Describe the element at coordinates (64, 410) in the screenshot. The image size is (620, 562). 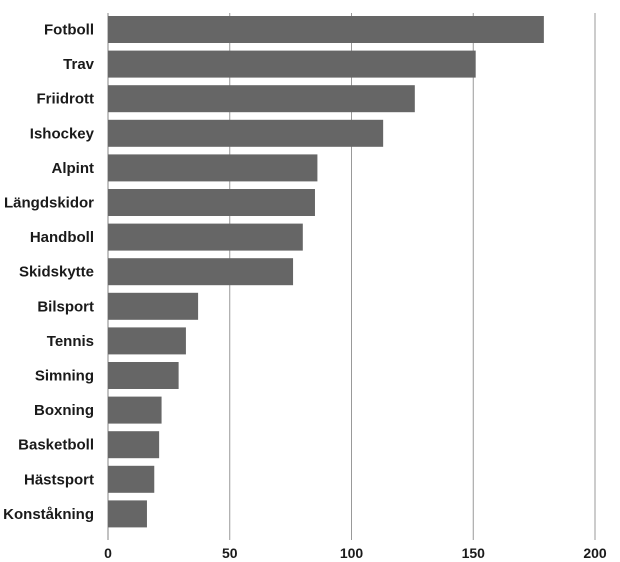
I see `category-label: Boxning` at that location.